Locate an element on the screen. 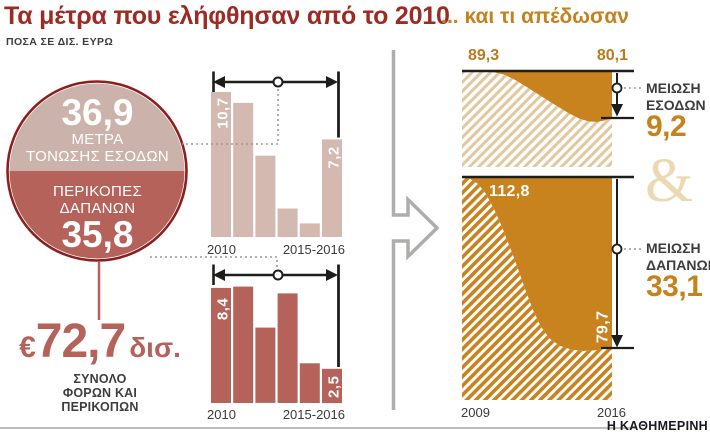  span-arrow-top is located at coordinates (276, 104).